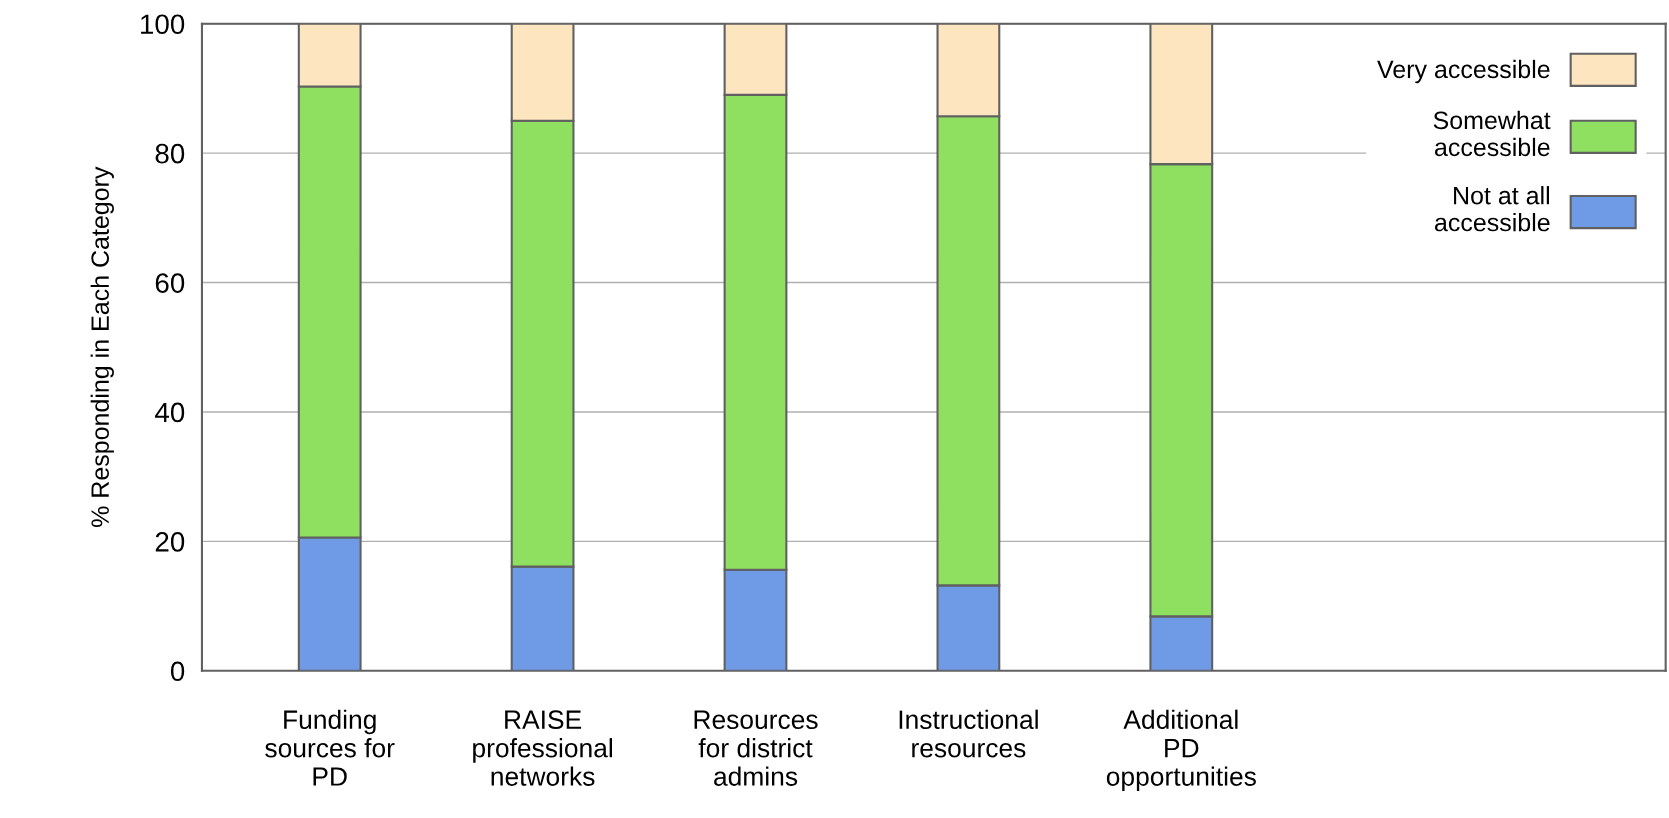 The height and width of the screenshot is (818, 1669). What do you see at coordinates (170, 153) in the screenshot?
I see `y-tick-label: 80` at bounding box center [170, 153].